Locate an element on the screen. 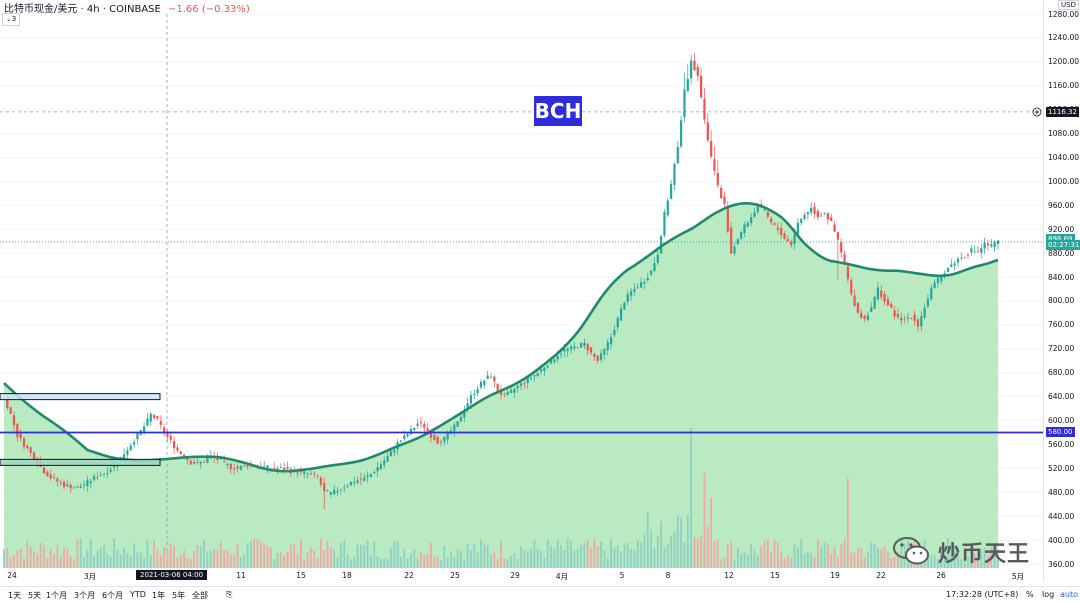 This screenshot has width=1080, height=603. range-button: 5年 is located at coordinates (179, 595).